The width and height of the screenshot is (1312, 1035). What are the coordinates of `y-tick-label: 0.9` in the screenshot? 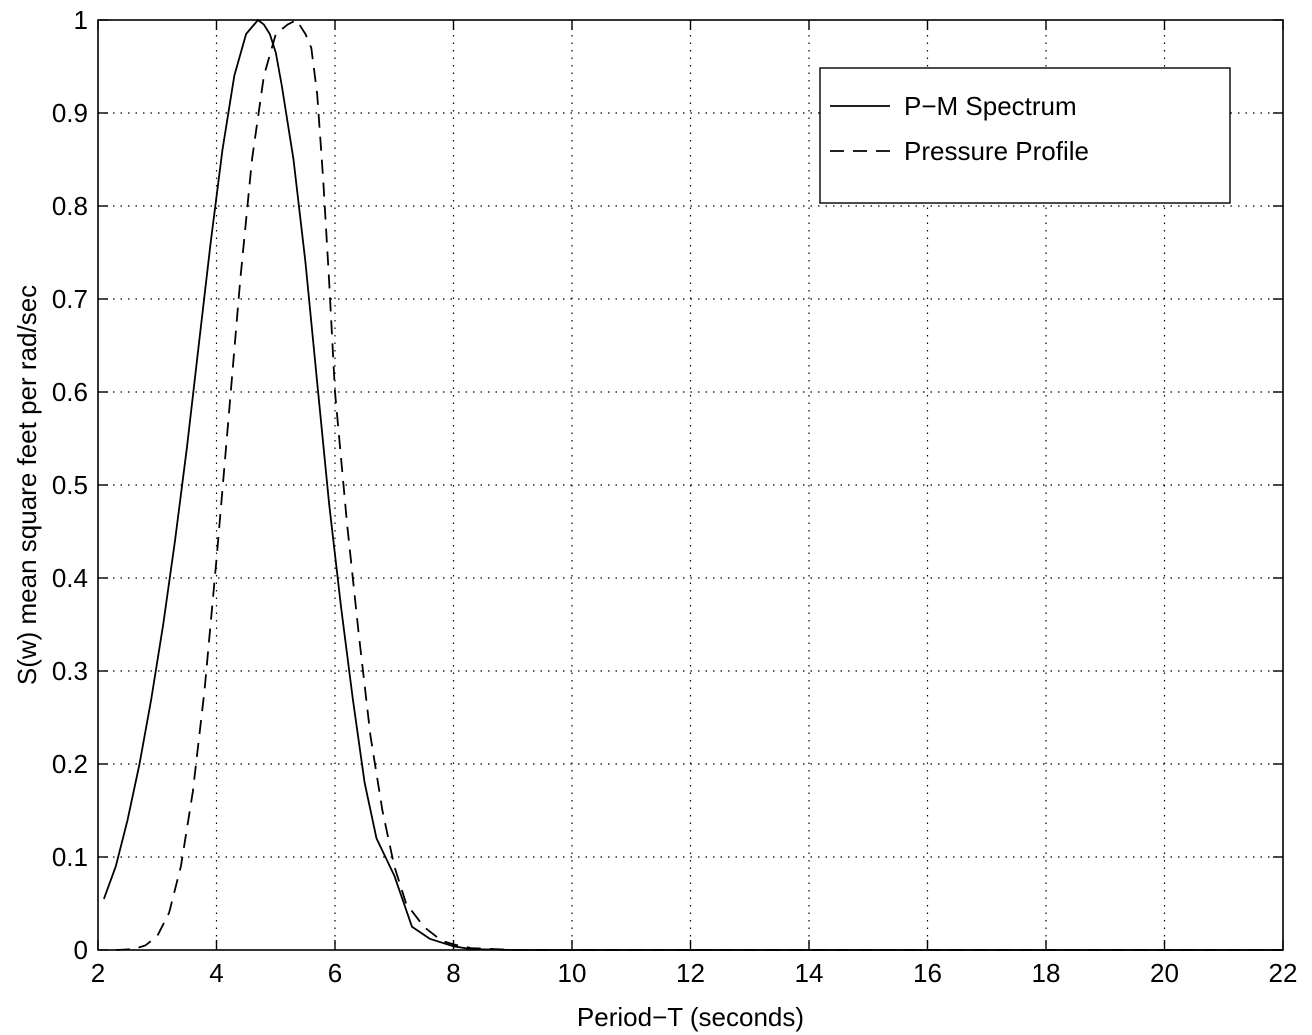 It's located at (70, 113).